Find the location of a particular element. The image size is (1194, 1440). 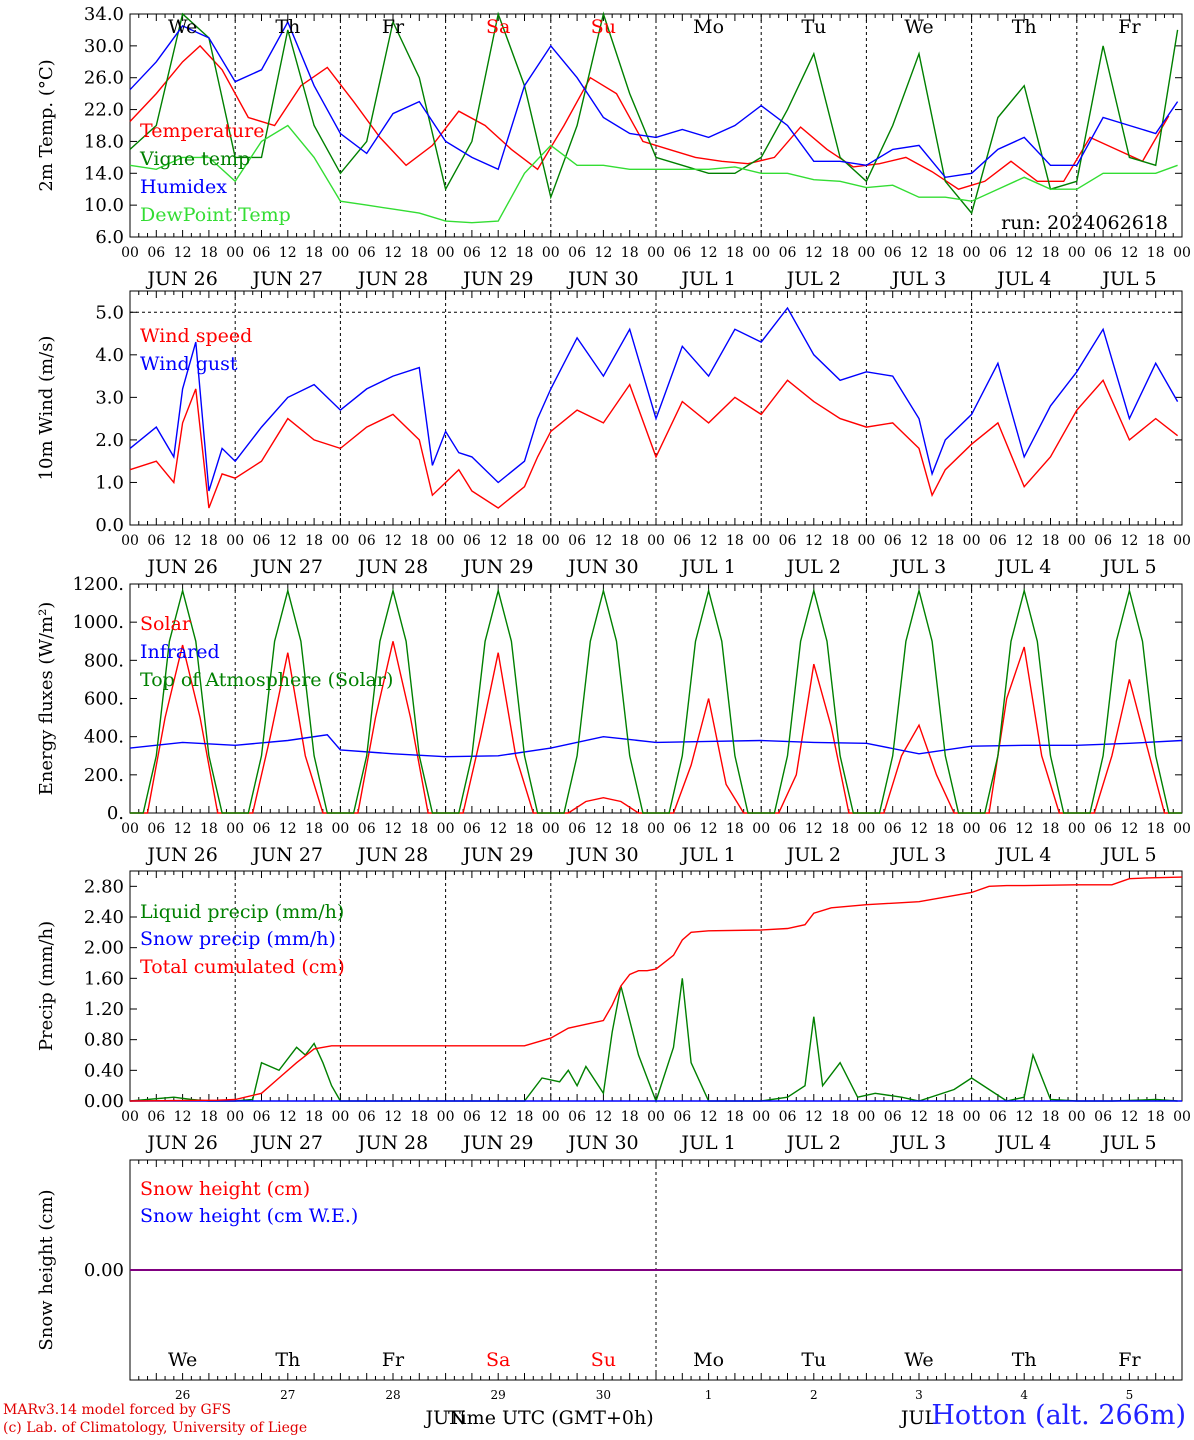

weekday-label-bottom: Fr is located at coordinates (1129, 1360).